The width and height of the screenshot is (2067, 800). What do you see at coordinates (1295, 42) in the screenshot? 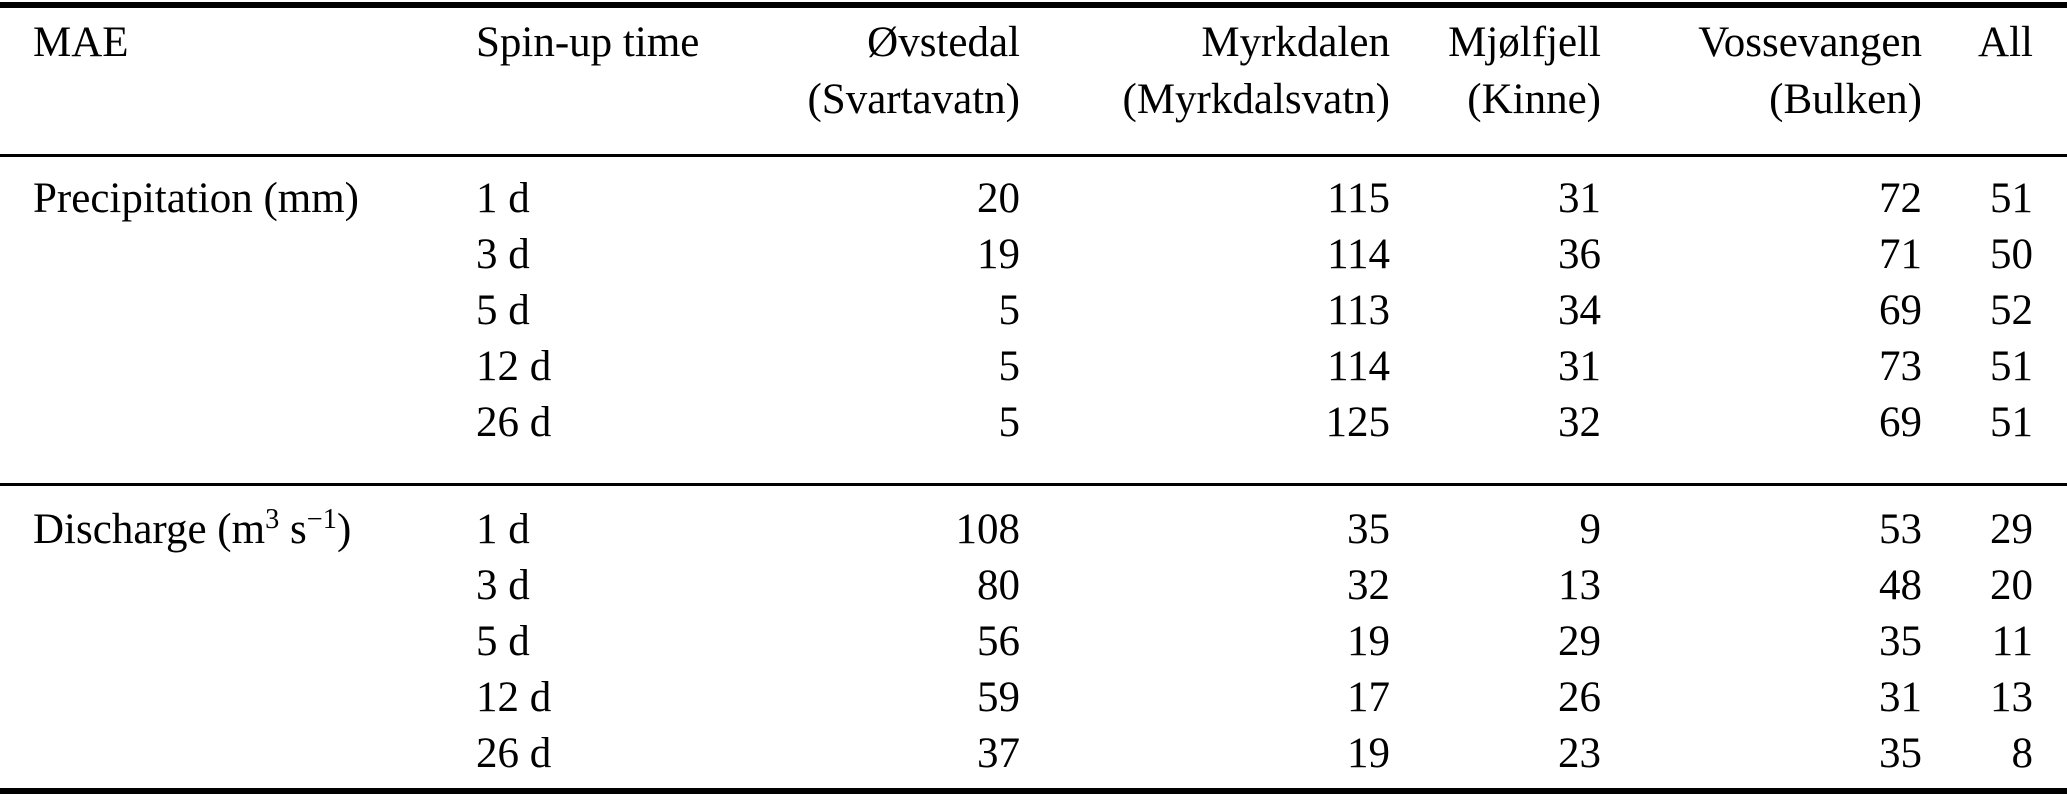
I see `header-station-myrkdalen: Myrkdalen` at bounding box center [1295, 42].